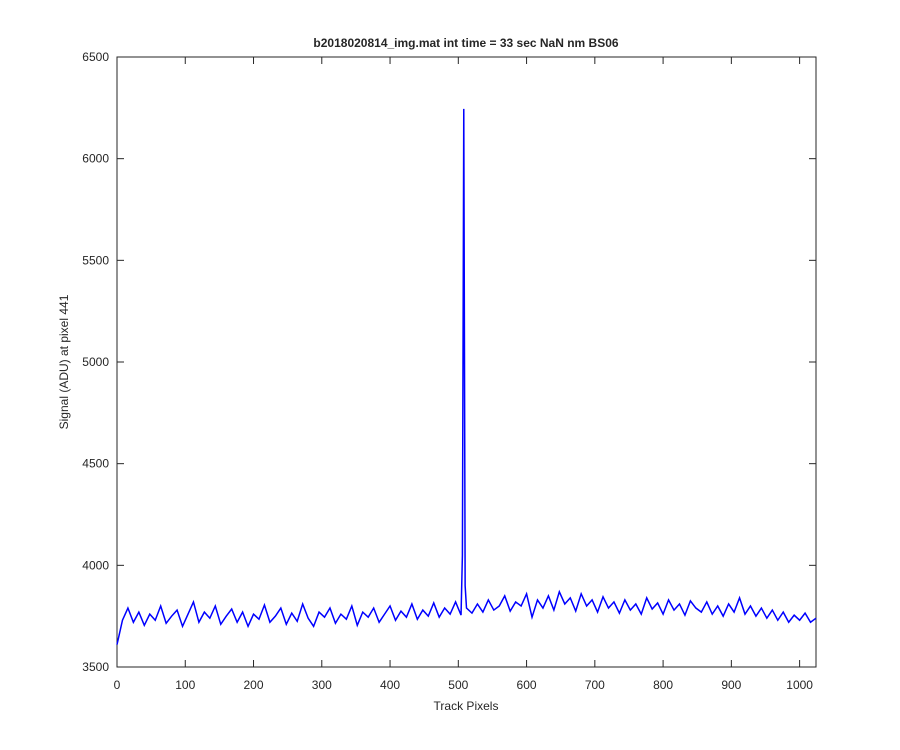  Describe the element at coordinates (731, 685) in the screenshot. I see `x-tick-label: 900` at that location.